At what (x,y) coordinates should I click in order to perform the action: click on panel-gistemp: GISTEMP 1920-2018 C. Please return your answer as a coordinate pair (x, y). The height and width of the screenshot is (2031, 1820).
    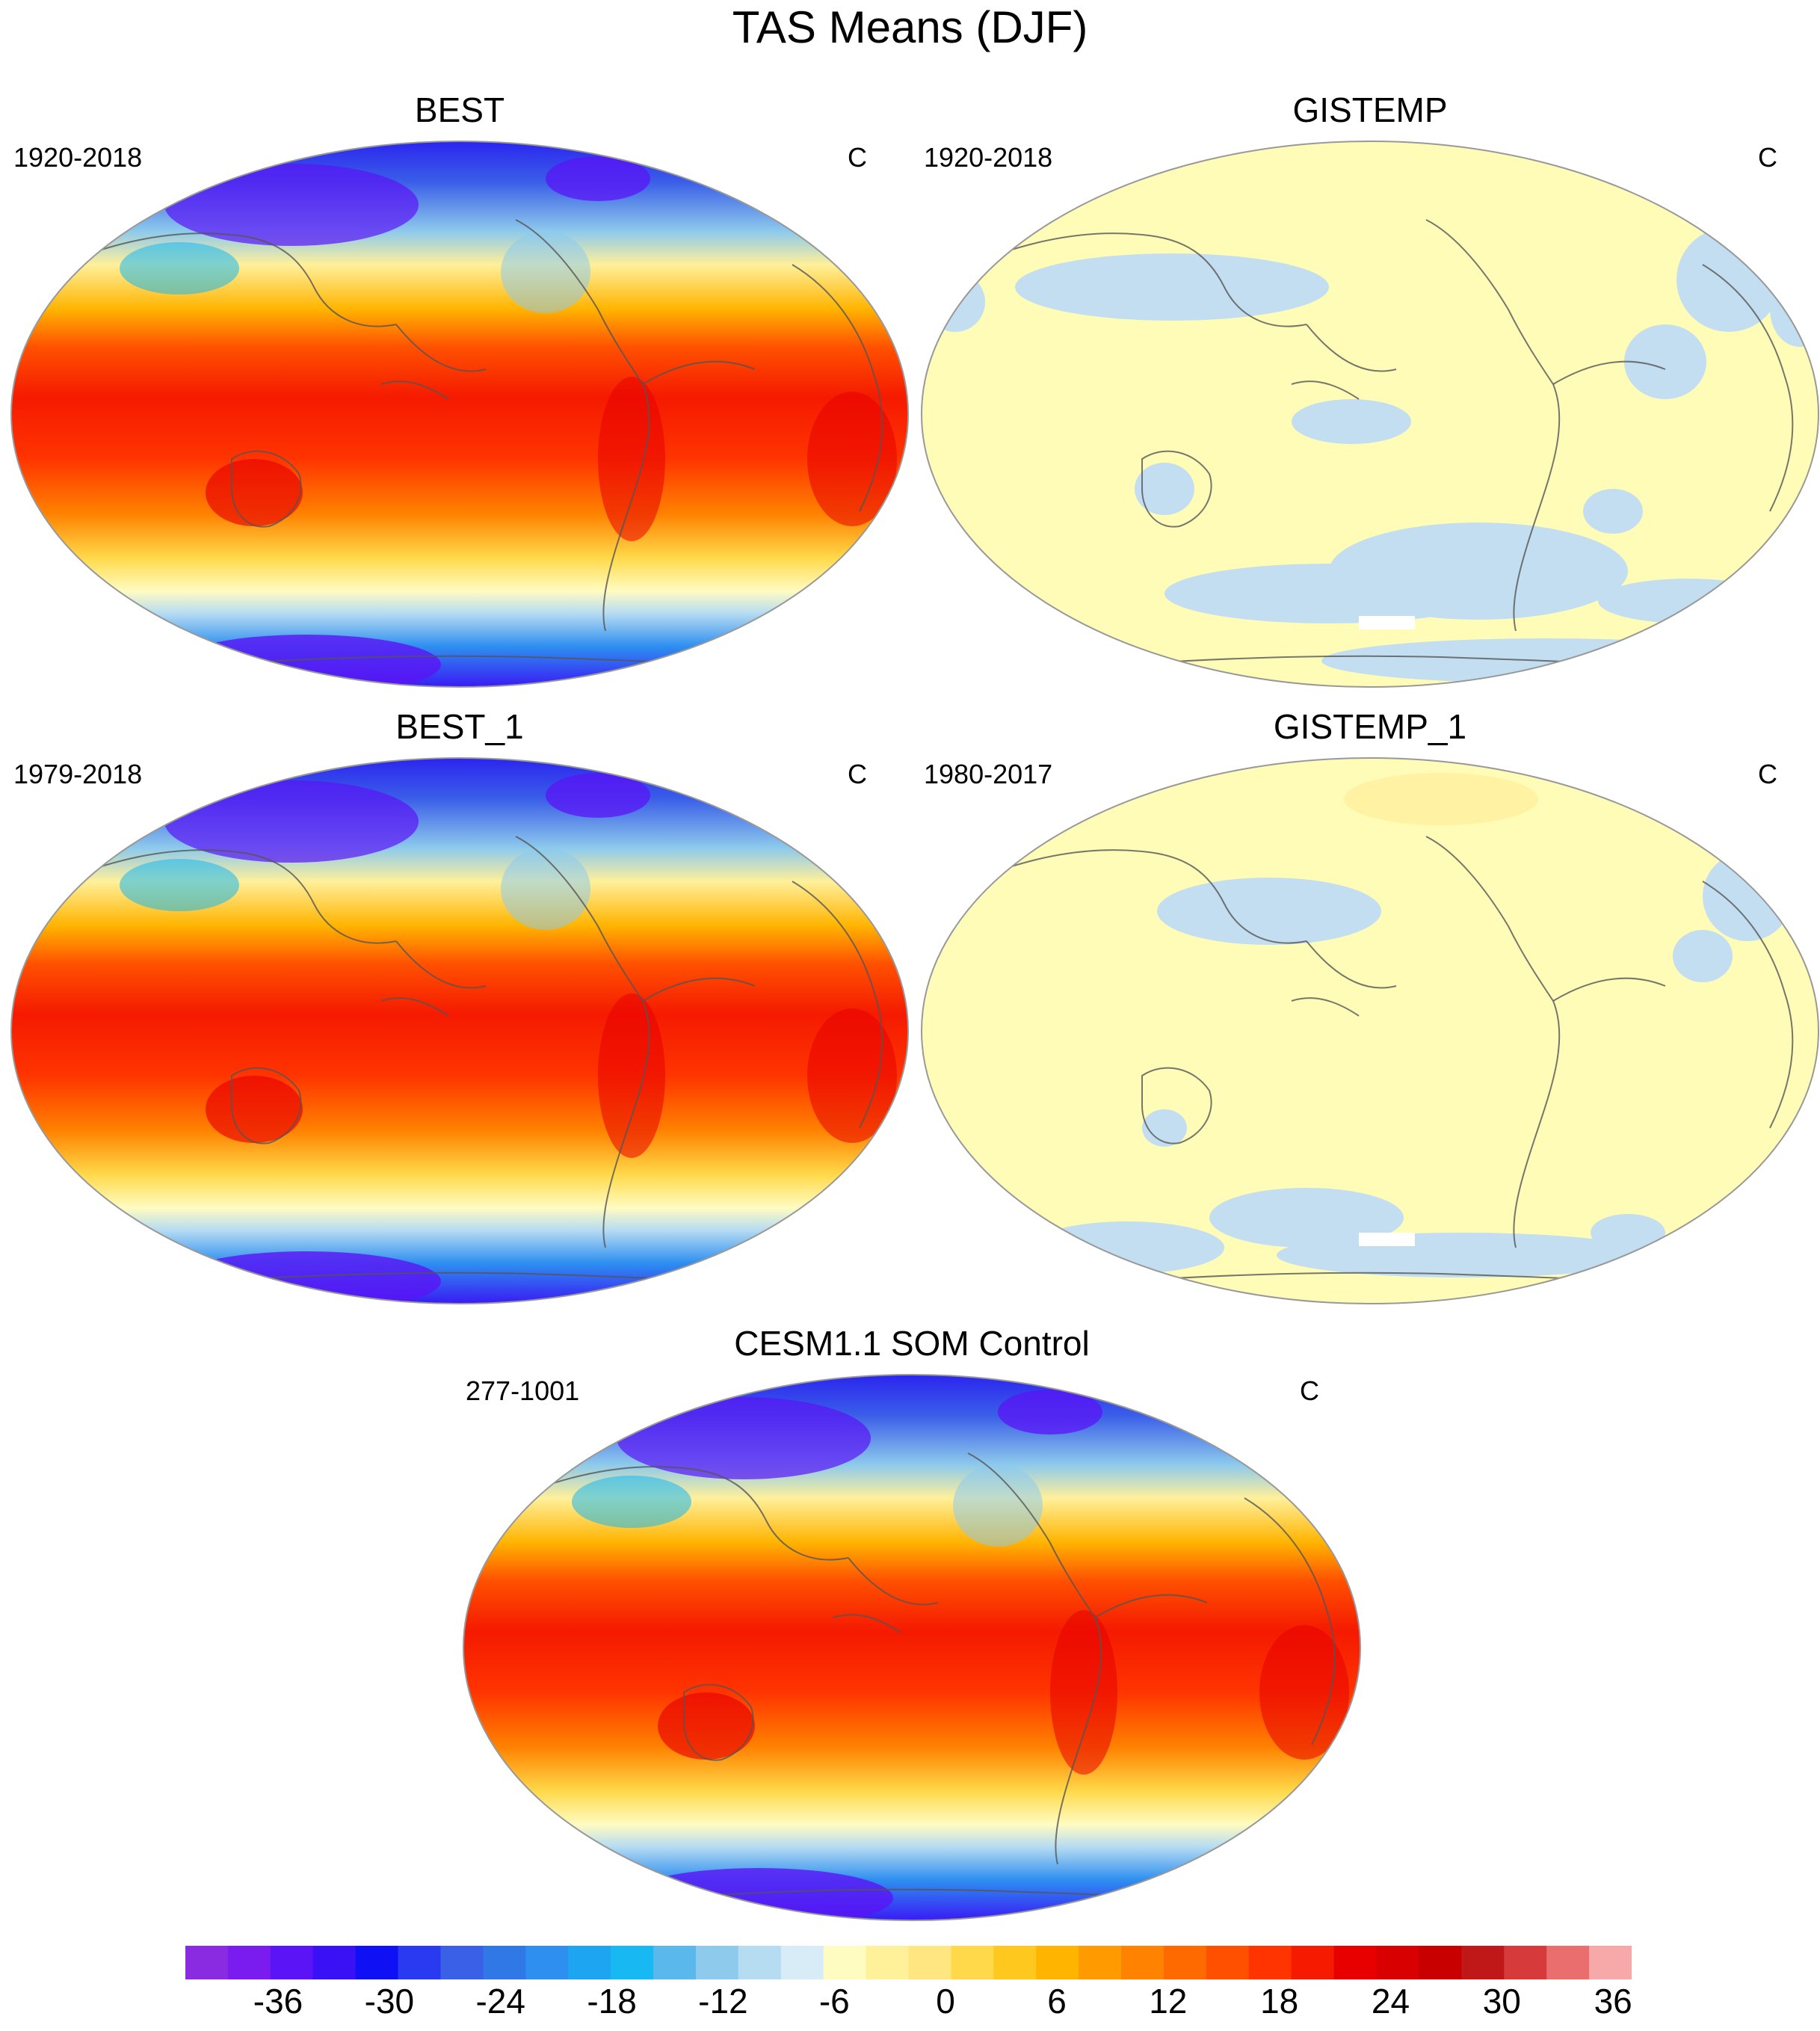
    Looking at the image, I should click on (1369, 389).